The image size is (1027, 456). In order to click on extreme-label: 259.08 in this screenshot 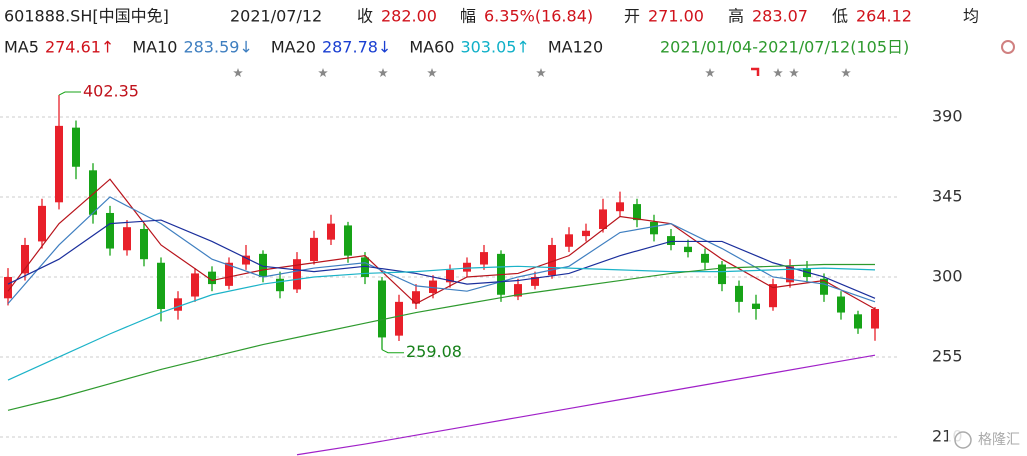, I will do `click(434, 351)`.